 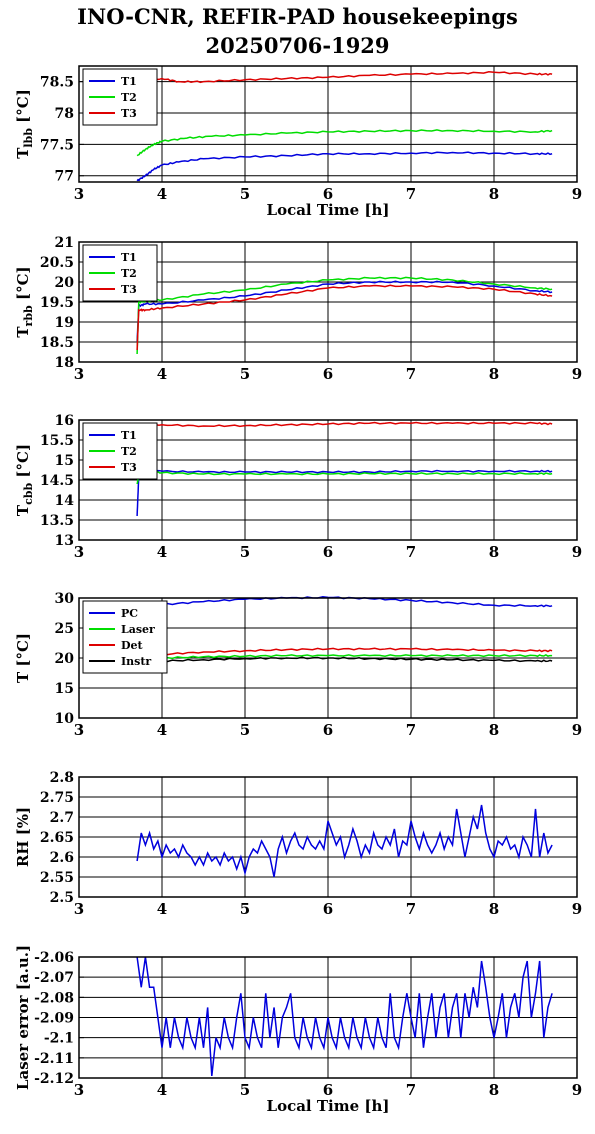 I want to click on y-axis-label-main: T [°C], so click(x=23, y=658).